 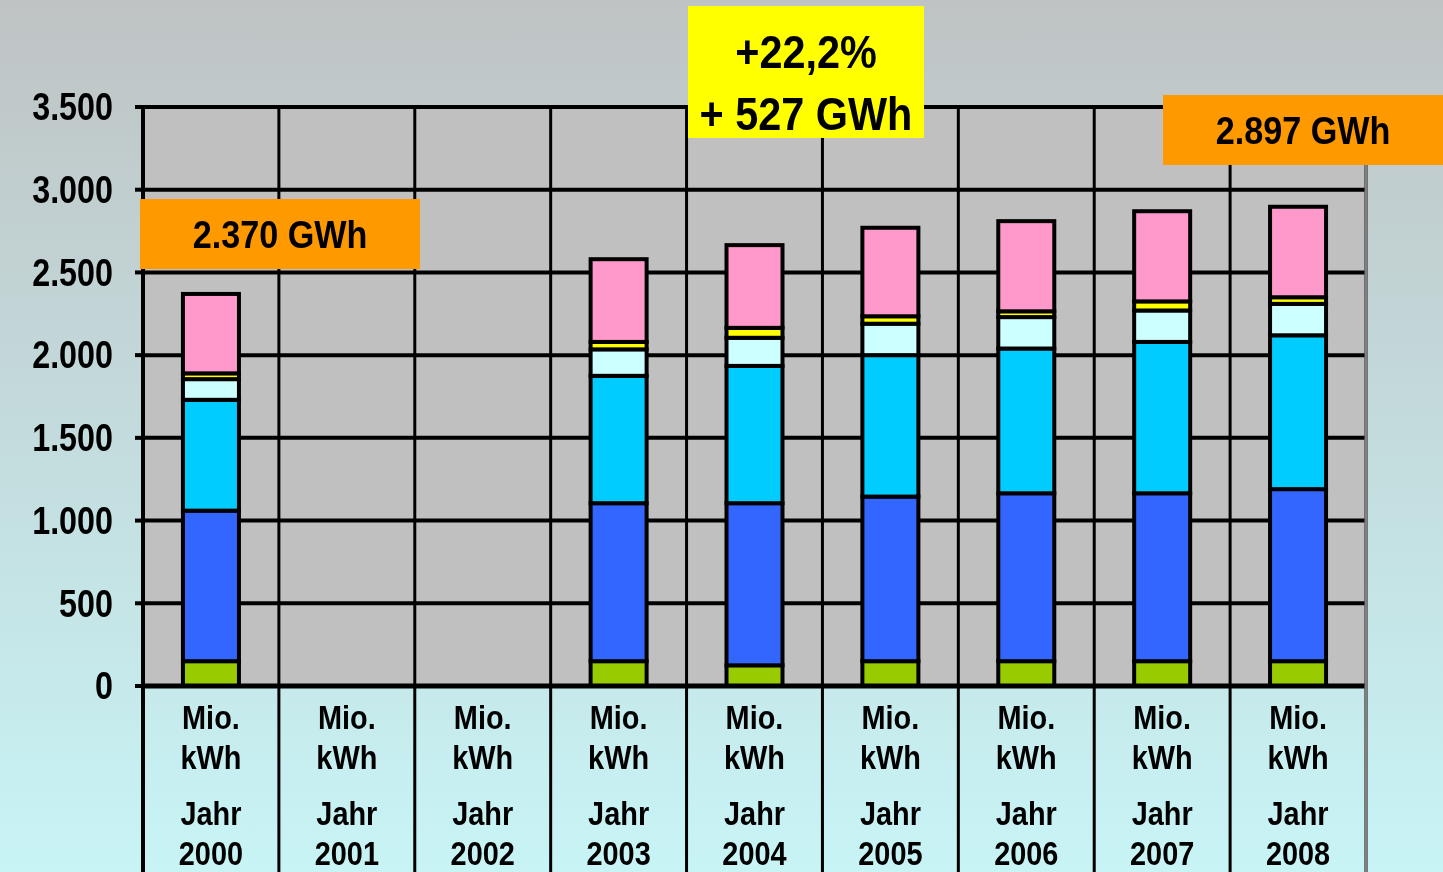 I want to click on x-tick-label: Mio. kWh Jahr 2002, so click(x=482, y=784).